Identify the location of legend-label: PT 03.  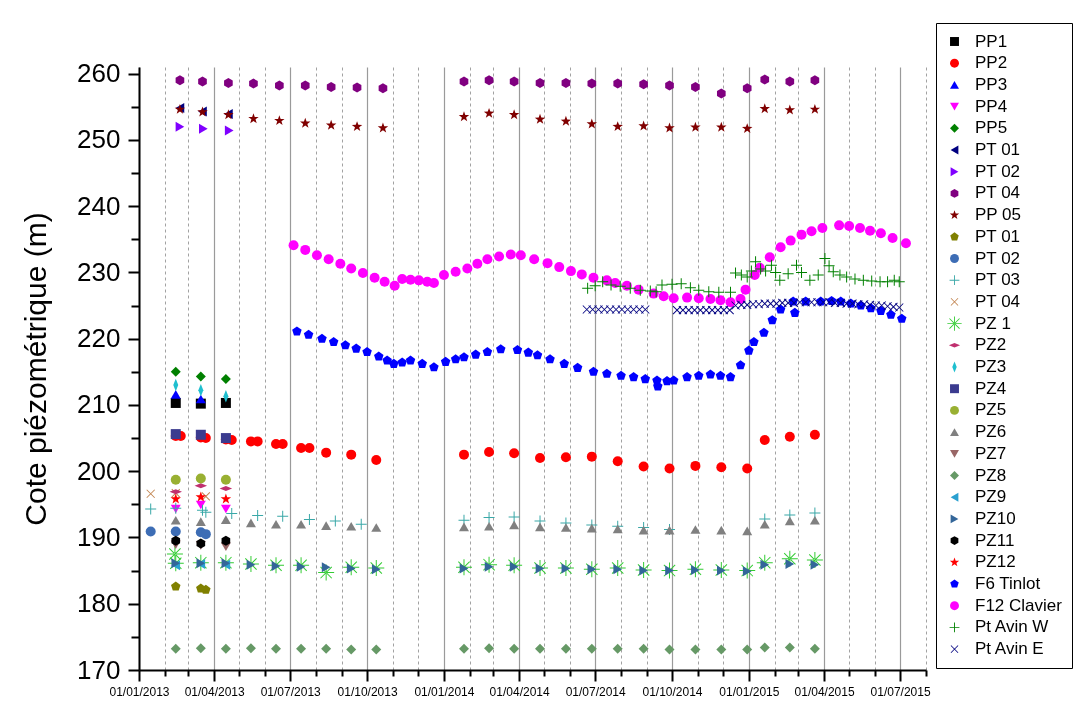
(998, 280).